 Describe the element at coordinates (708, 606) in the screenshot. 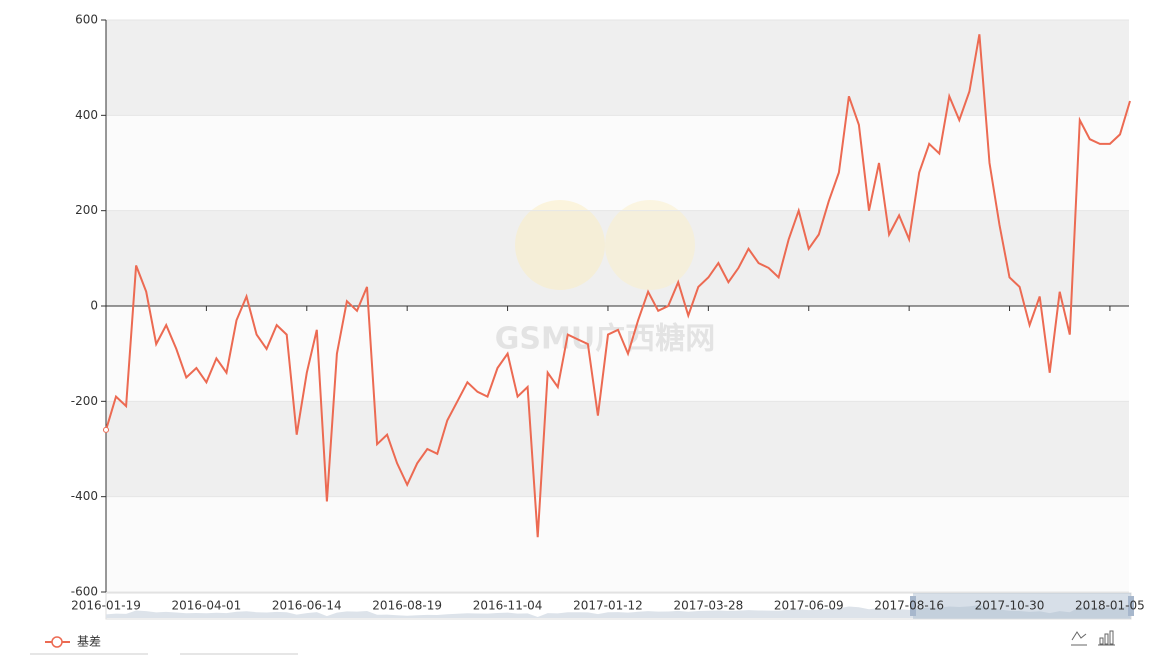

I see `x-tick-label: 2017-03-28` at that location.